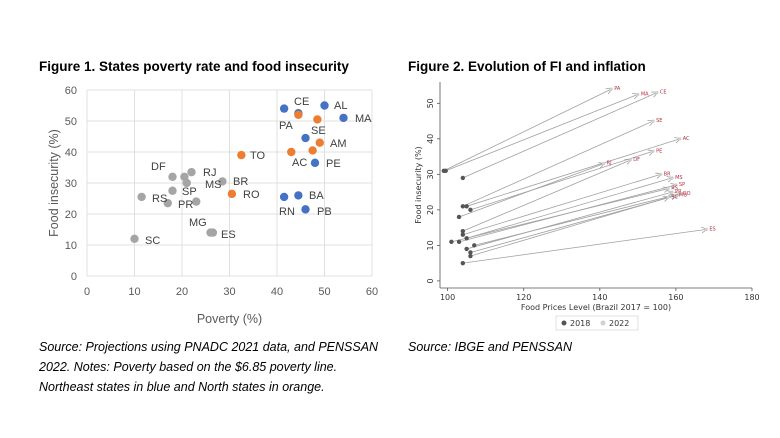  Describe the element at coordinates (674, 189) in the screenshot. I see `figure2-point-label-rs: RS` at that location.